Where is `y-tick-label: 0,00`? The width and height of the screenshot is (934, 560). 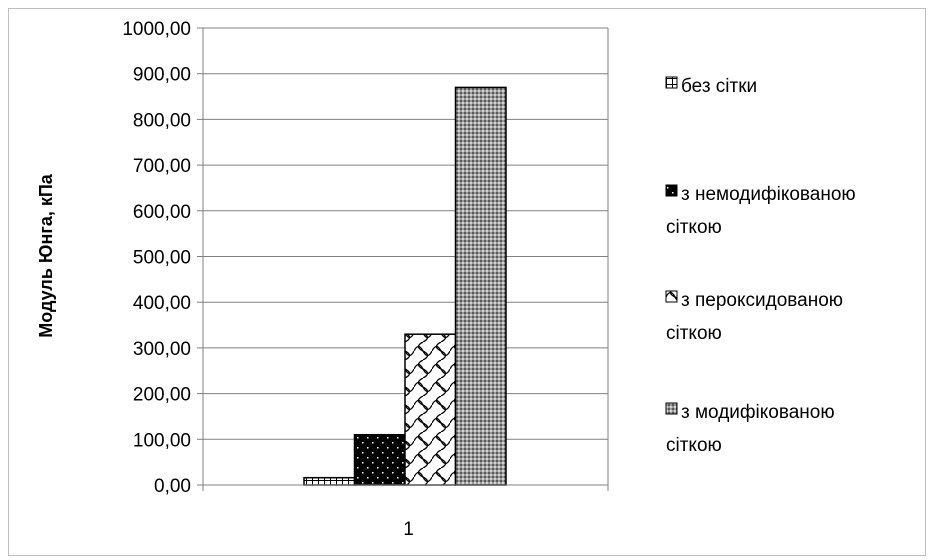 y-tick-label: 0,00 is located at coordinates (172, 486).